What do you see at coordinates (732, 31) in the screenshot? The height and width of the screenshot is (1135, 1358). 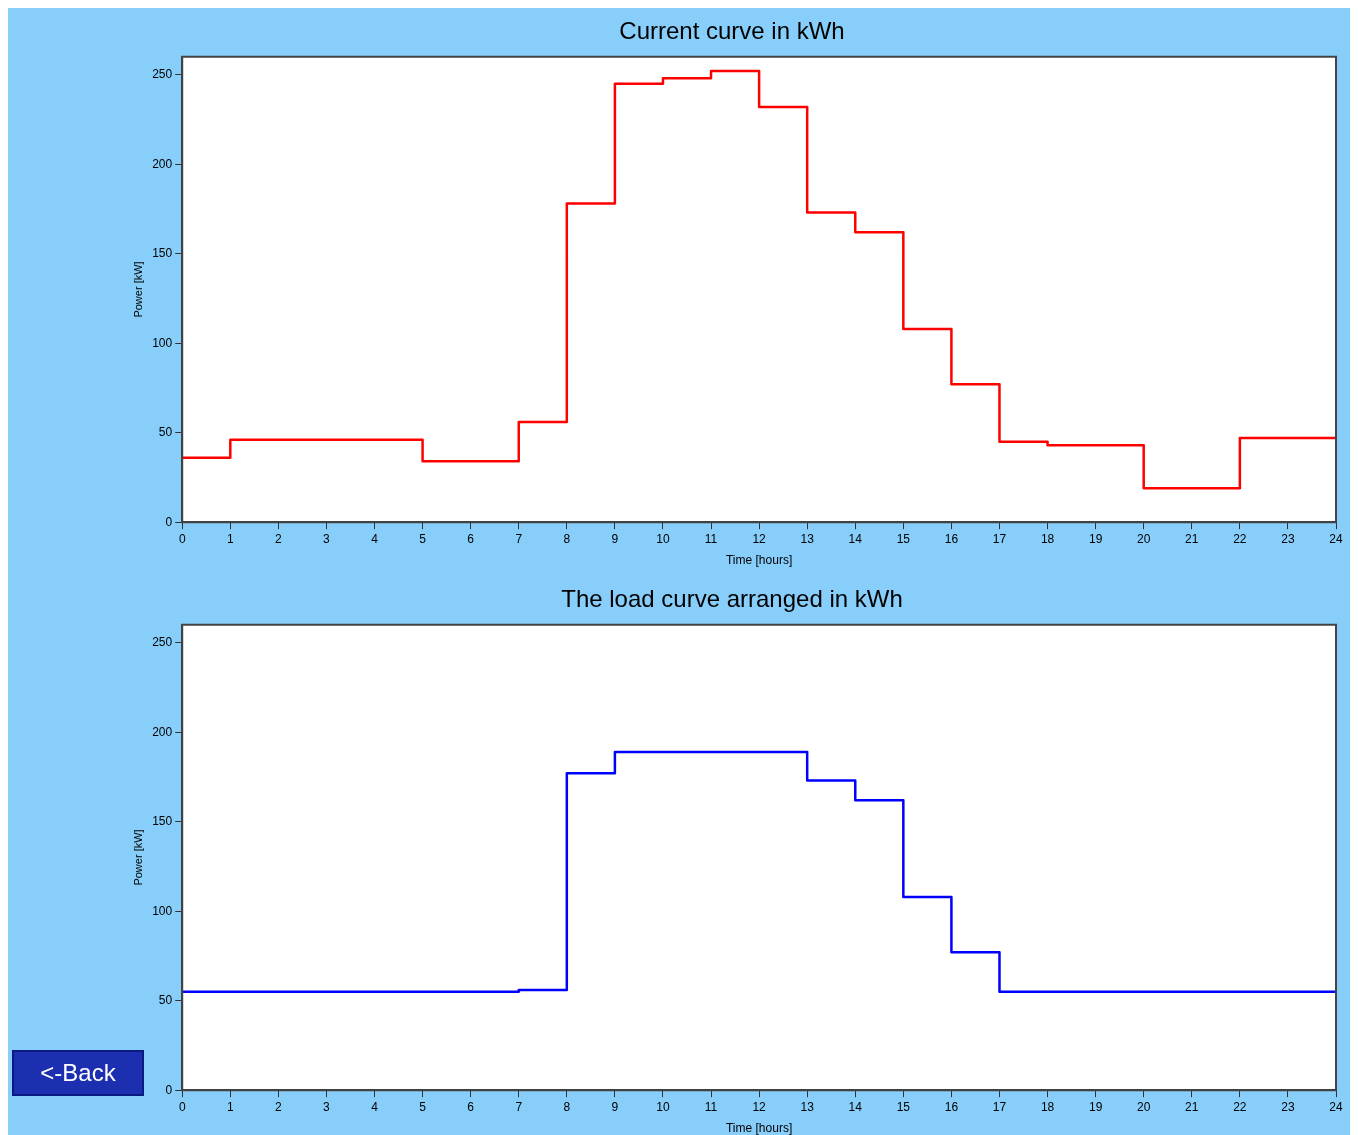 I see `chart-title: Current curve in kWh` at bounding box center [732, 31].